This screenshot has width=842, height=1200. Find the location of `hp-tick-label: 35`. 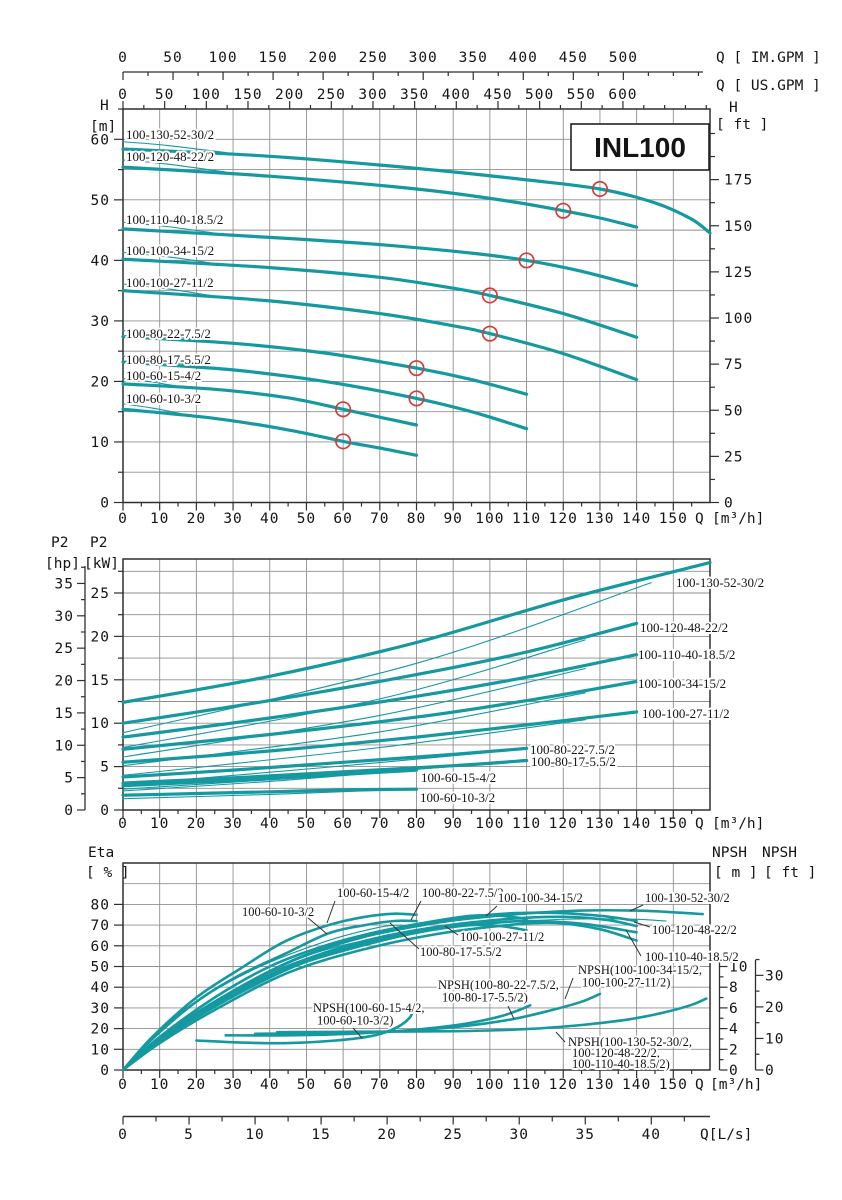

hp-tick-label: 35 is located at coordinates (64, 584).